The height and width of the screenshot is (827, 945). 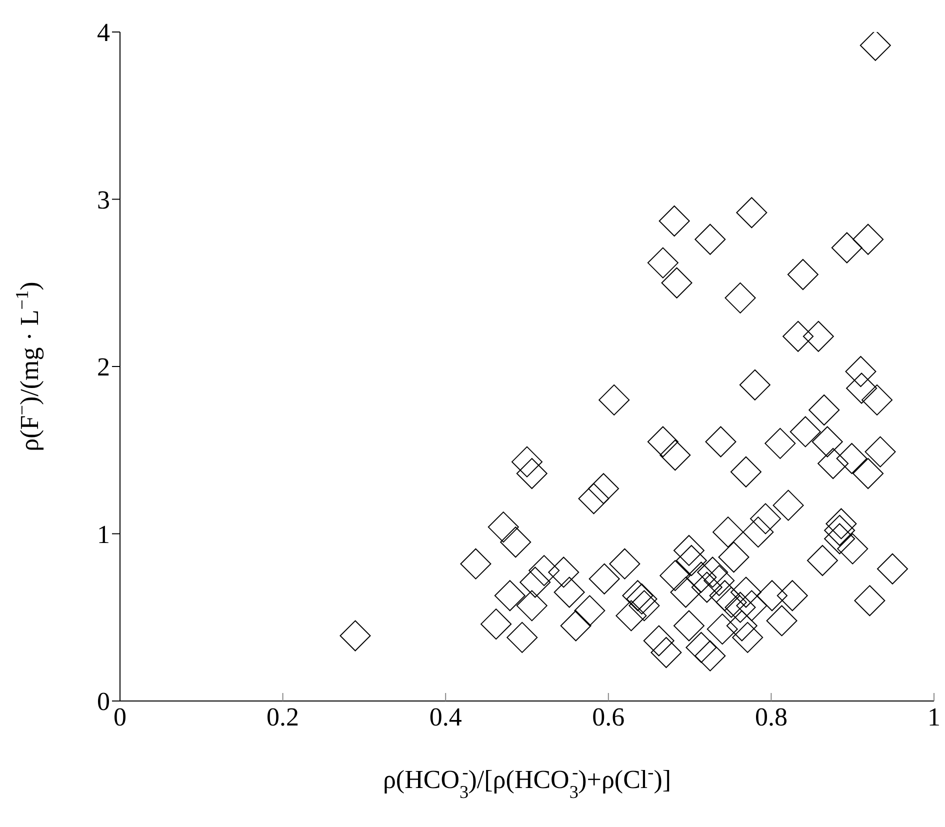 What do you see at coordinates (527, 782) in the screenshot?
I see `text: ρ(HCO$_{3}$$^{-}$)/[ρ(HCO$_{3}$$^{-}$)+ρ(Cl$^{-}$)]` at bounding box center [527, 782].